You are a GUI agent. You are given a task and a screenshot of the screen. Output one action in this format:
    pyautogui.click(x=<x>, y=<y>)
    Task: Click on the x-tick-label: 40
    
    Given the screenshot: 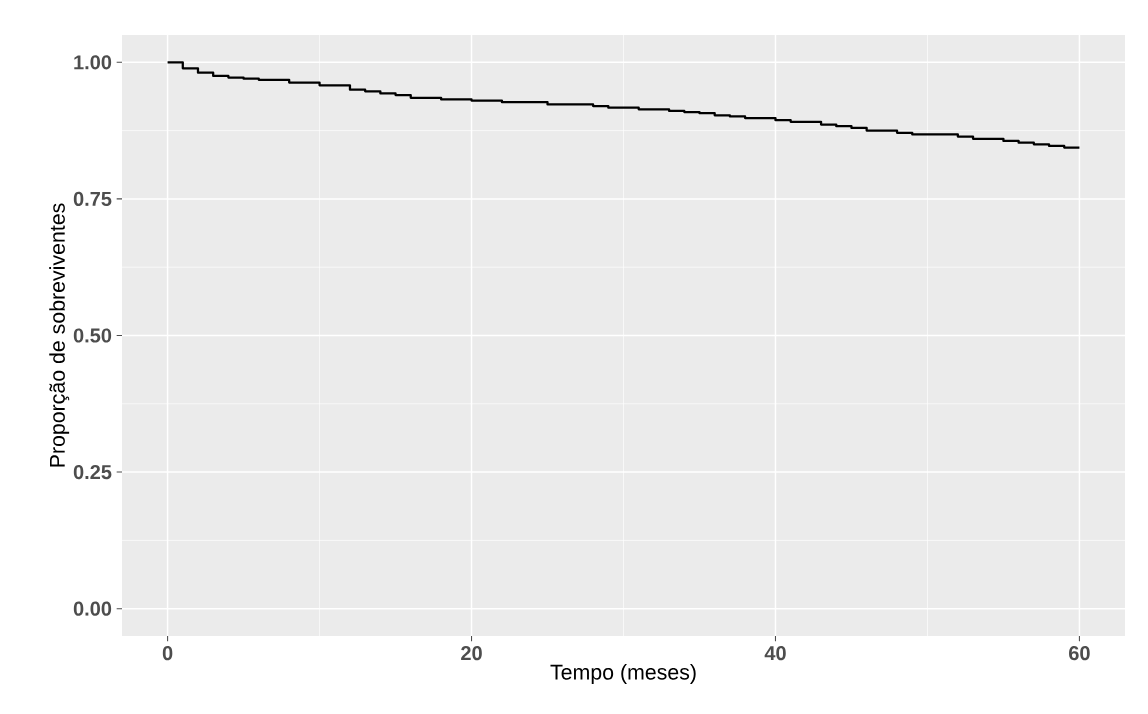 What is the action you would take?
    pyautogui.click(x=775, y=653)
    